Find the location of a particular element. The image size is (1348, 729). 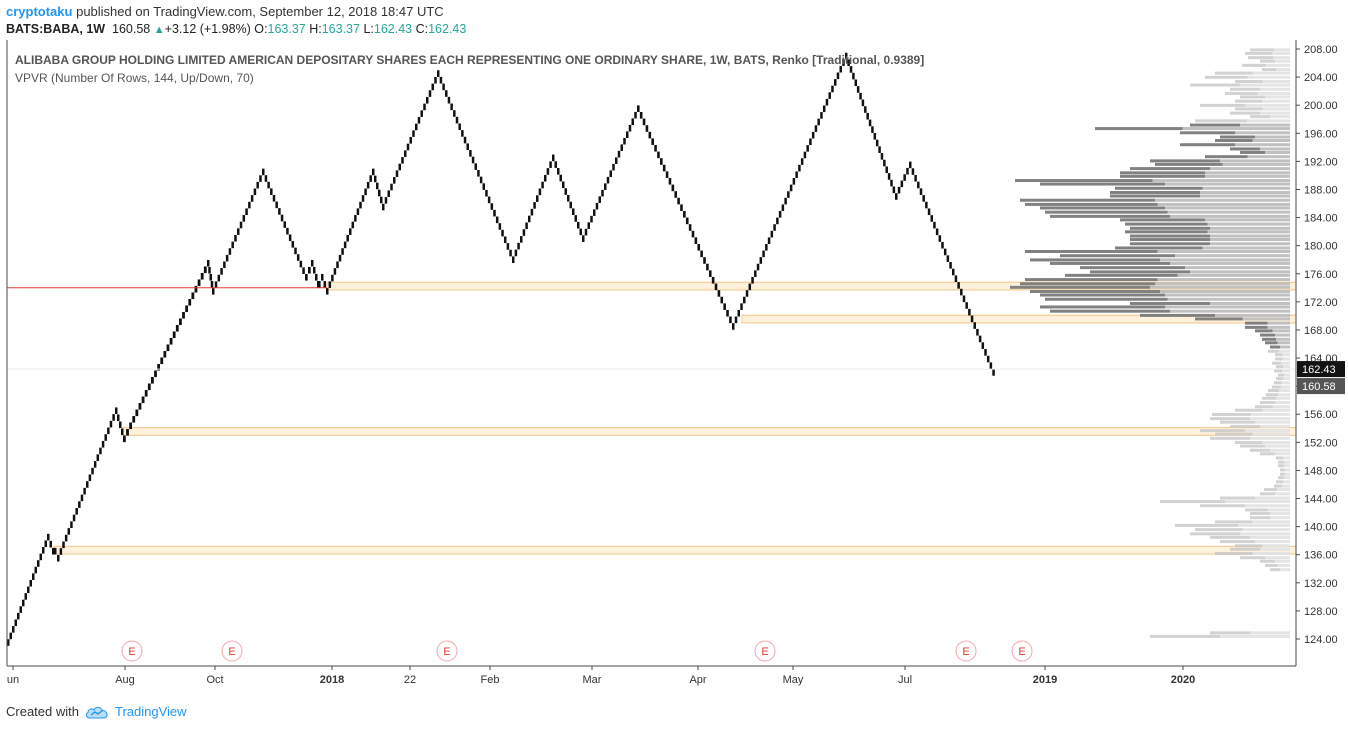

earnings-marker-4: E is located at coordinates (966, 651).